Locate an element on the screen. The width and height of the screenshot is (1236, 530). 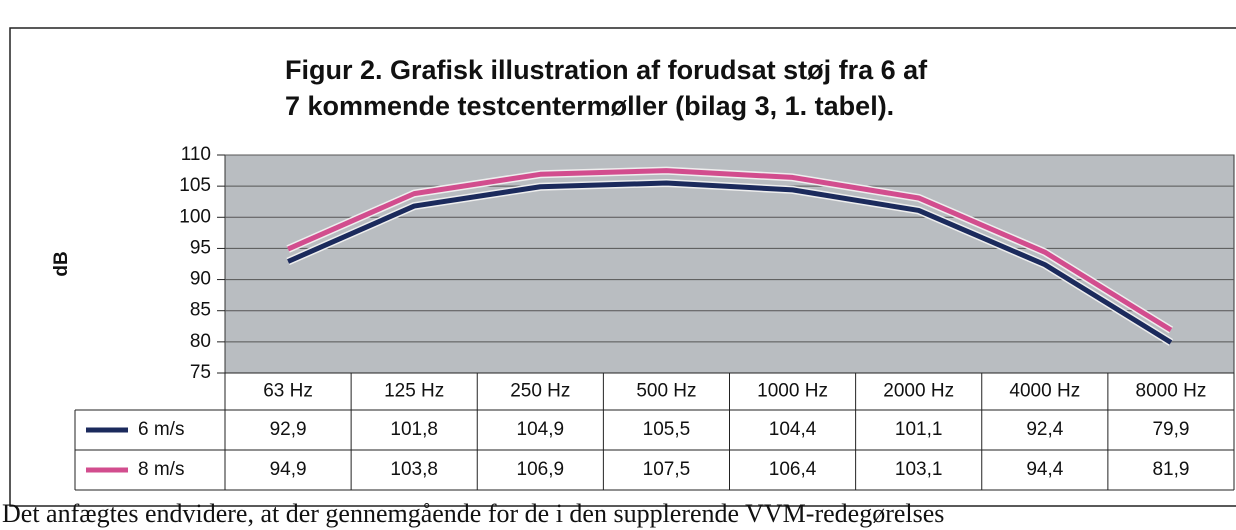
data-label: 107,5 is located at coordinates (667, 469).